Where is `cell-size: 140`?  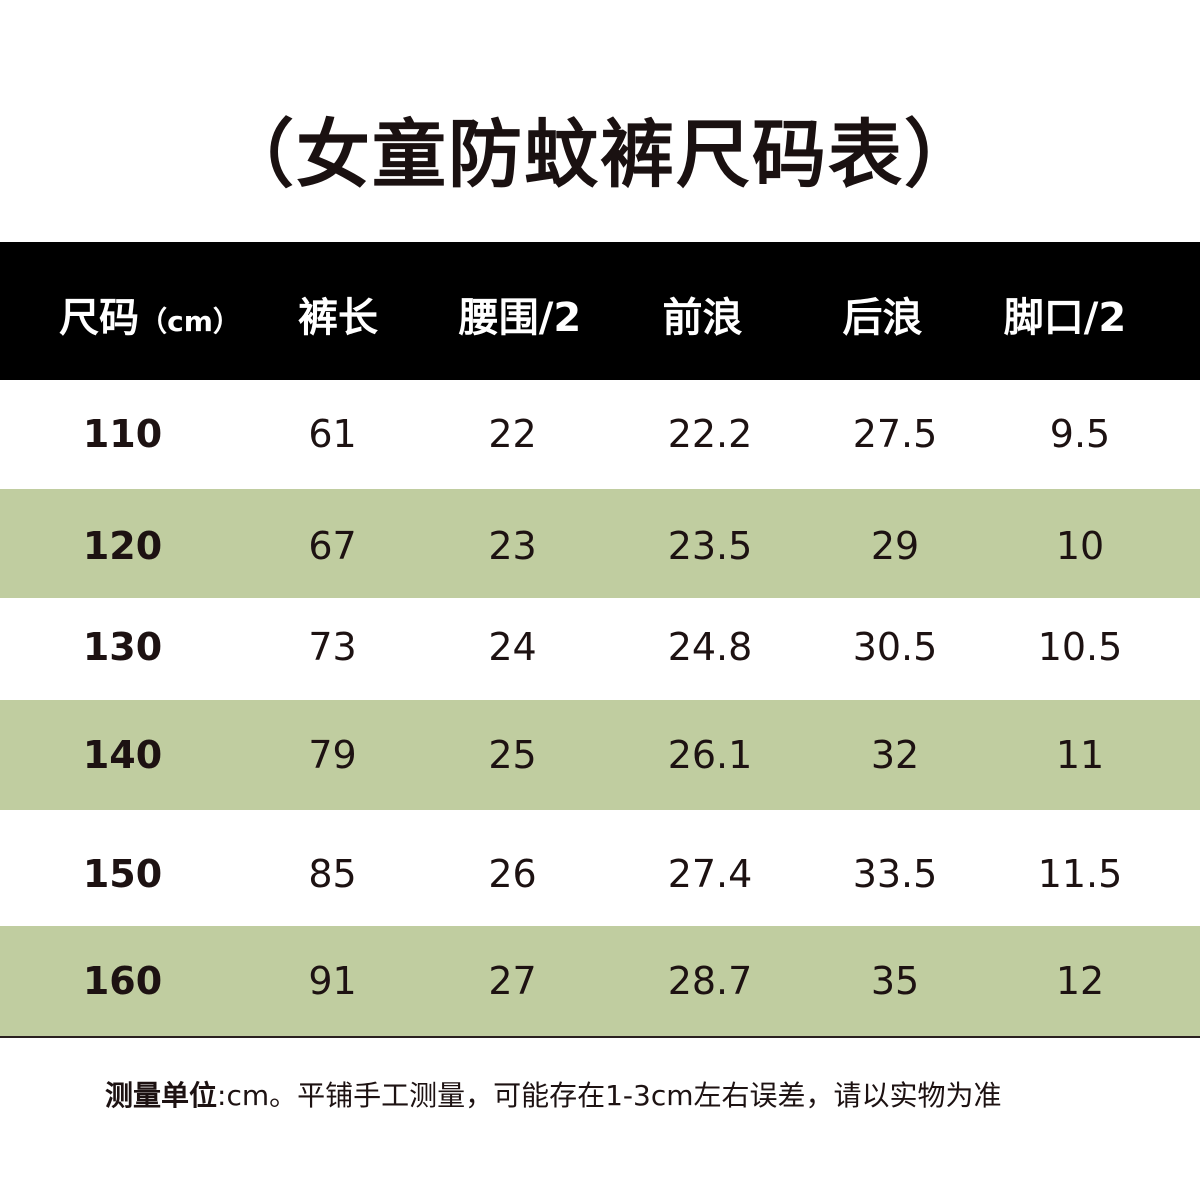 cell-size: 140 is located at coordinates (122, 755).